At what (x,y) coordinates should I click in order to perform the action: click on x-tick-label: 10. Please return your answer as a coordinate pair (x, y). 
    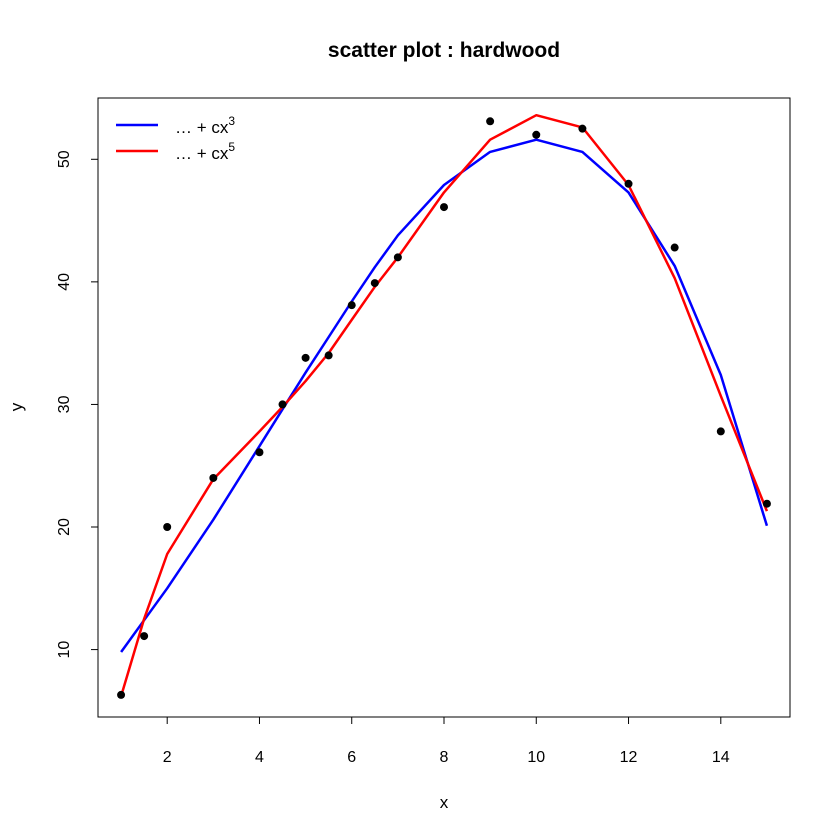
    Looking at the image, I should click on (536, 757).